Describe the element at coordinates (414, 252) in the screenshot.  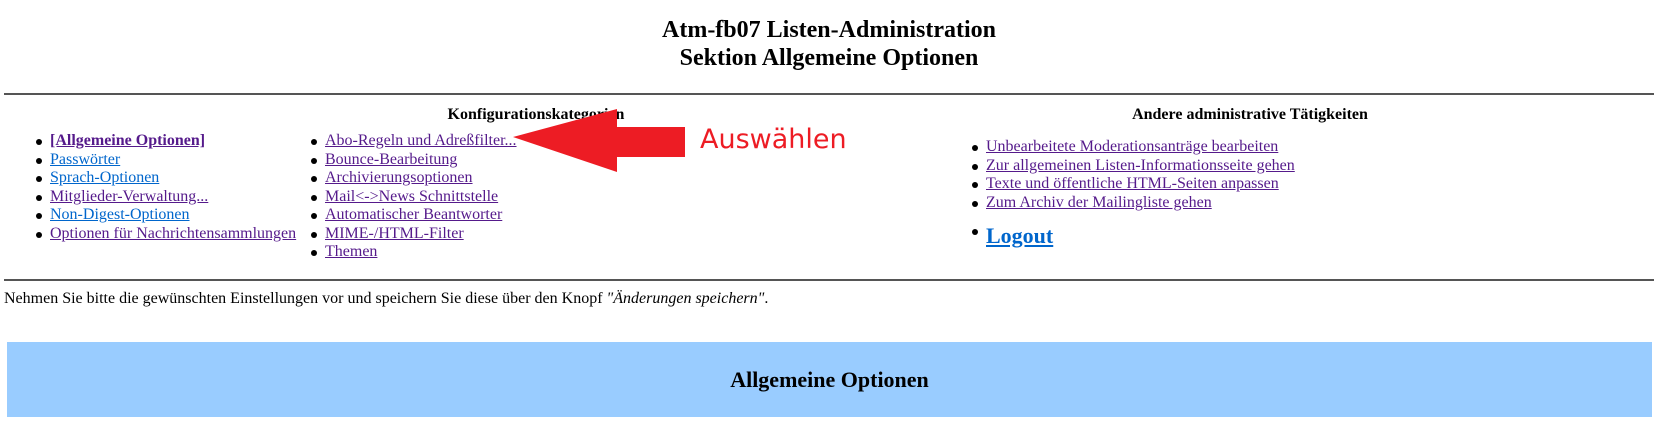
I see `list-item: Themen` at that location.